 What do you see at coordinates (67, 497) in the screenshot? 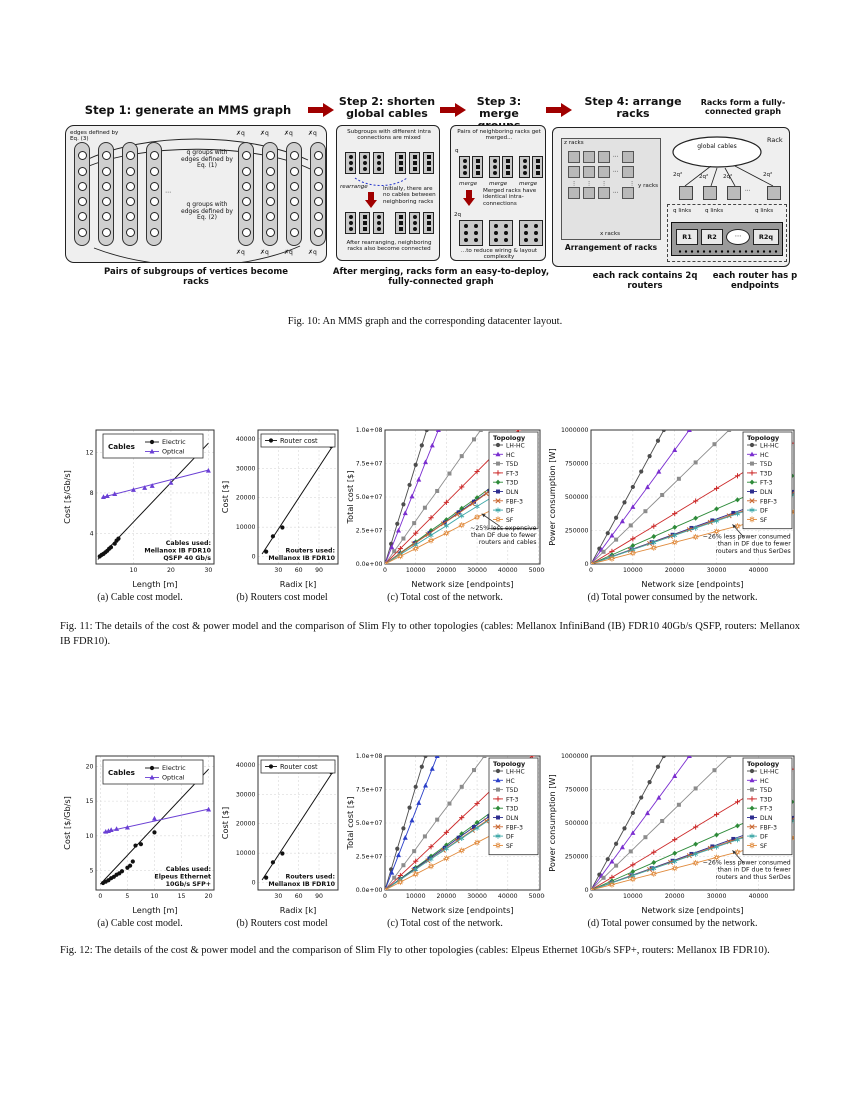
I see `svg-text: Cost [$/Gb/s]` at bounding box center [67, 497].